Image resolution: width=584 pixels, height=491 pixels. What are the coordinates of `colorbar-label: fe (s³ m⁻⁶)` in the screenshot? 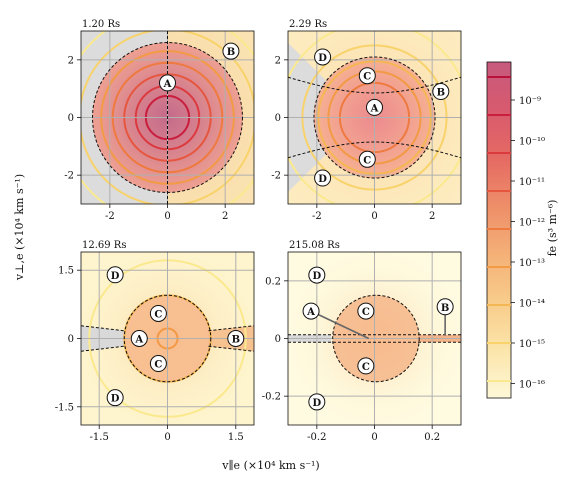 It's located at (552, 228).